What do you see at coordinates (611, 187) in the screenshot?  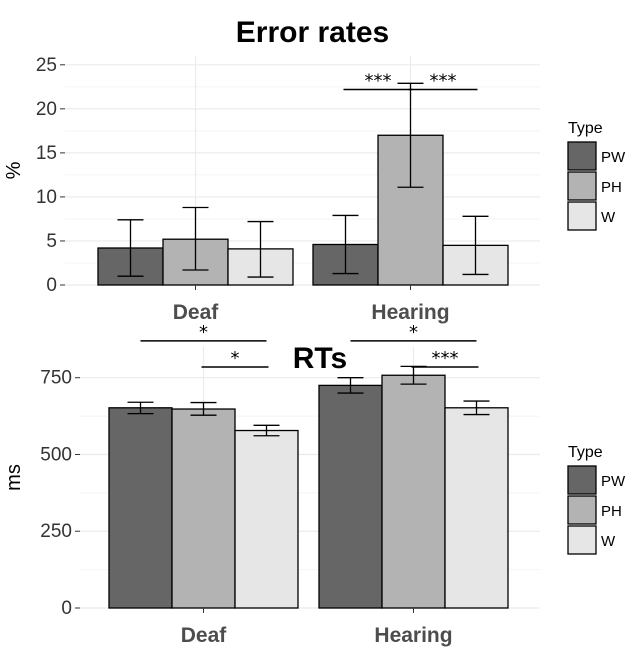 I see `chart1-legend-label-PH: PH` at bounding box center [611, 187].